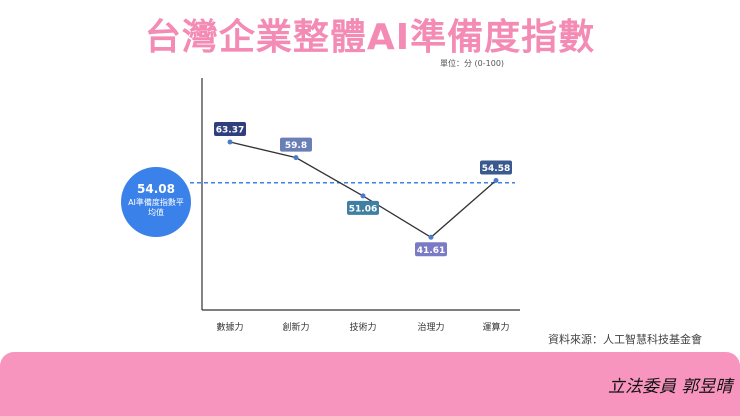 Image resolution: width=740 pixels, height=416 pixels. I want to click on source-note: 資料來源：人工智慧科技基金會, so click(625, 339).